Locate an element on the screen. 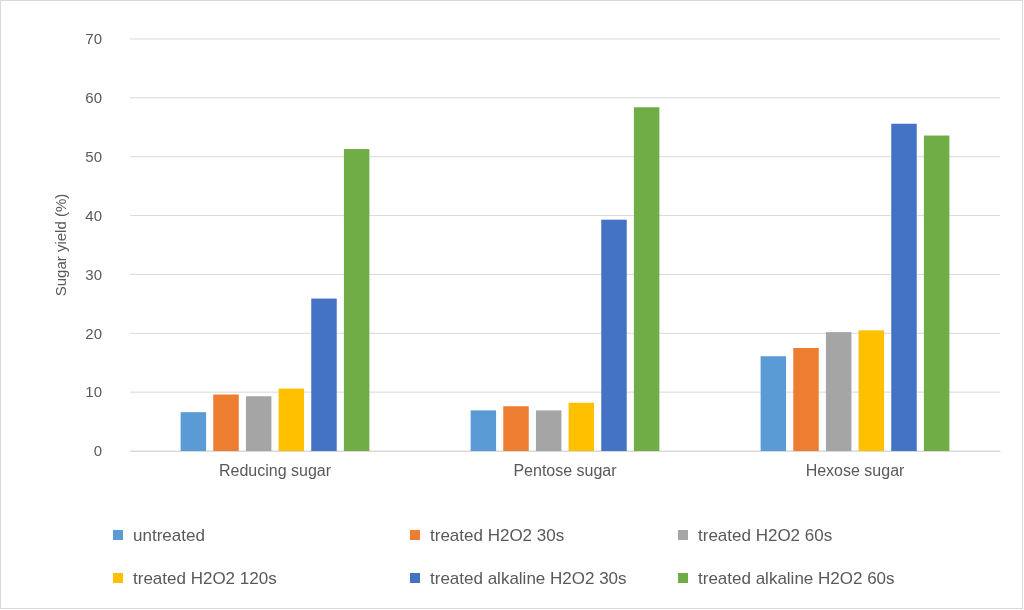 This screenshot has height=610, width=1024. y-tick-label: 40 is located at coordinates (93, 215).